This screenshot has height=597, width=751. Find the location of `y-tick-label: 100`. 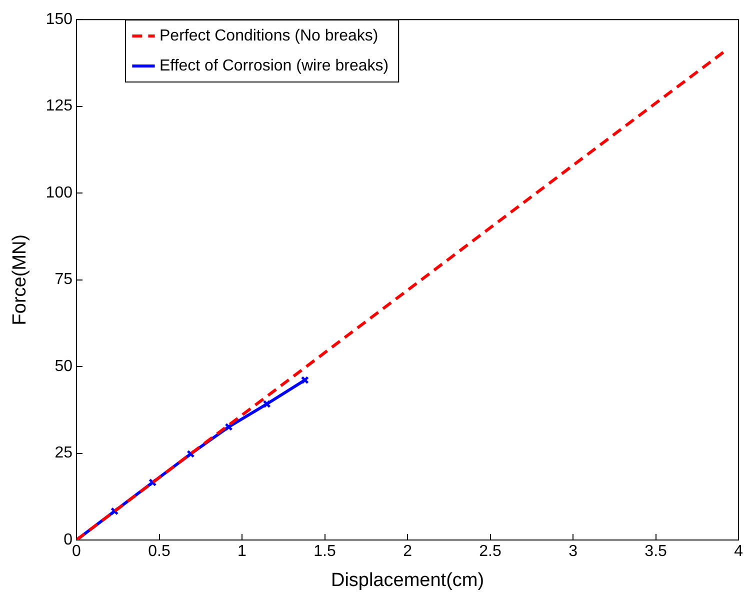

y-tick-label: 100 is located at coordinates (59, 193).